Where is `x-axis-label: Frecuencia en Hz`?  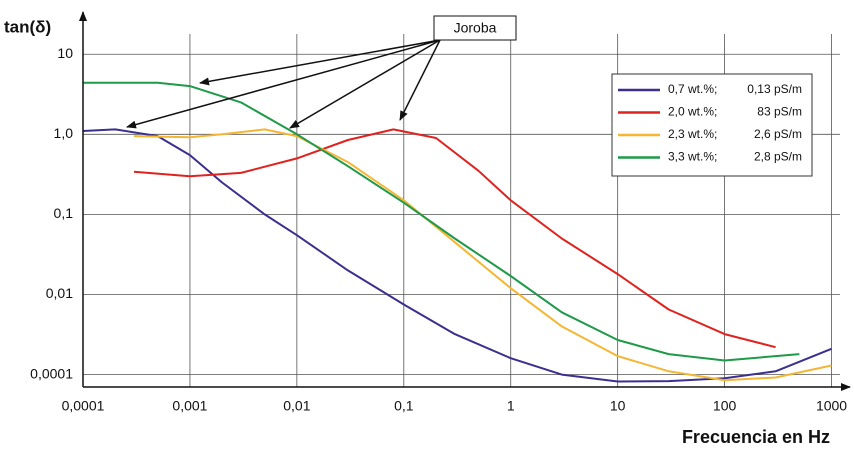 x-axis-label: Frecuencia en Hz is located at coordinates (756, 437).